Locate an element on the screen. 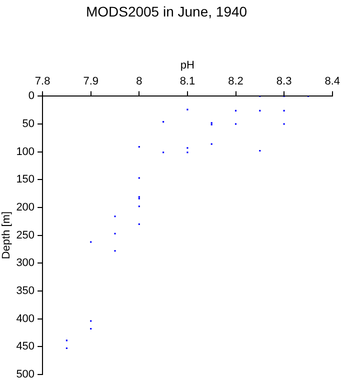 The height and width of the screenshot is (384, 343). chart-title: MODS2005 in June, 1940 is located at coordinates (167, 11).